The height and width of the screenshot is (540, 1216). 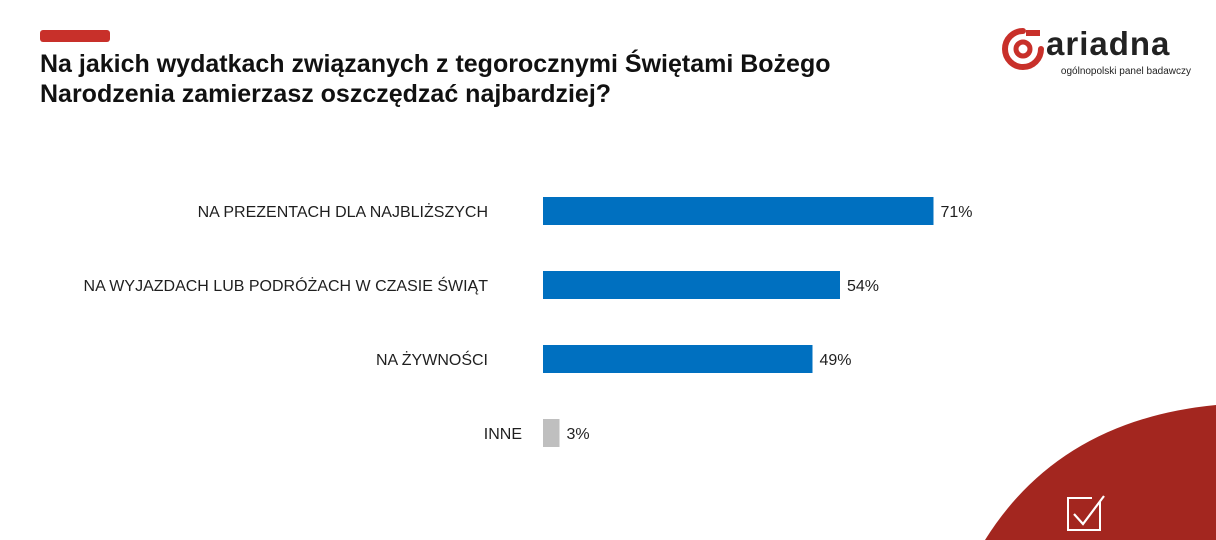 I want to click on logo-wordmark: ariadna, so click(x=1108, y=43).